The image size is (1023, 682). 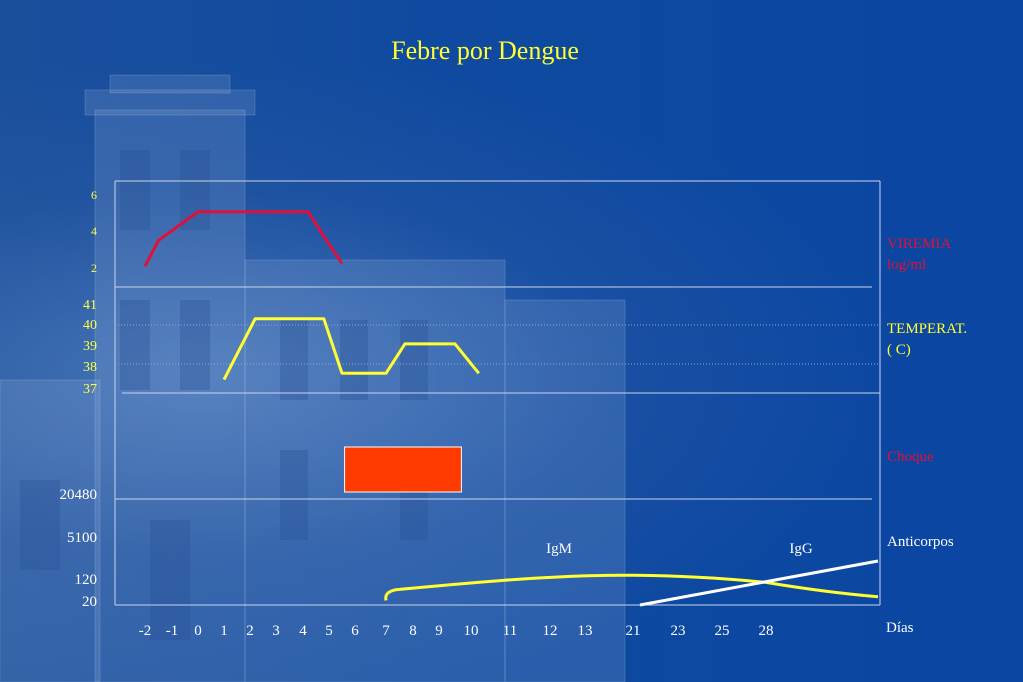 What do you see at coordinates (250, 631) in the screenshot?
I see `x-tick-label: 2` at bounding box center [250, 631].